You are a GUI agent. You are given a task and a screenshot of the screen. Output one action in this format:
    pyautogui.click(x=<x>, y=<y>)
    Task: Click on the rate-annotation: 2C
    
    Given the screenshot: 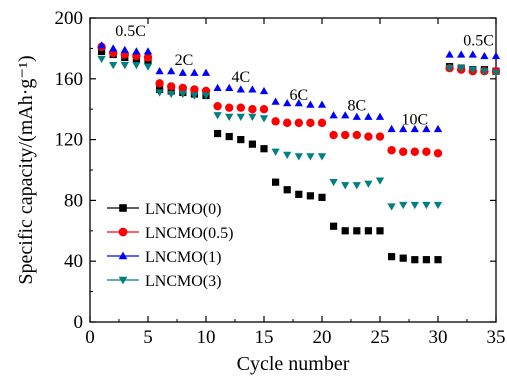 What is the action you would take?
    pyautogui.click(x=184, y=60)
    